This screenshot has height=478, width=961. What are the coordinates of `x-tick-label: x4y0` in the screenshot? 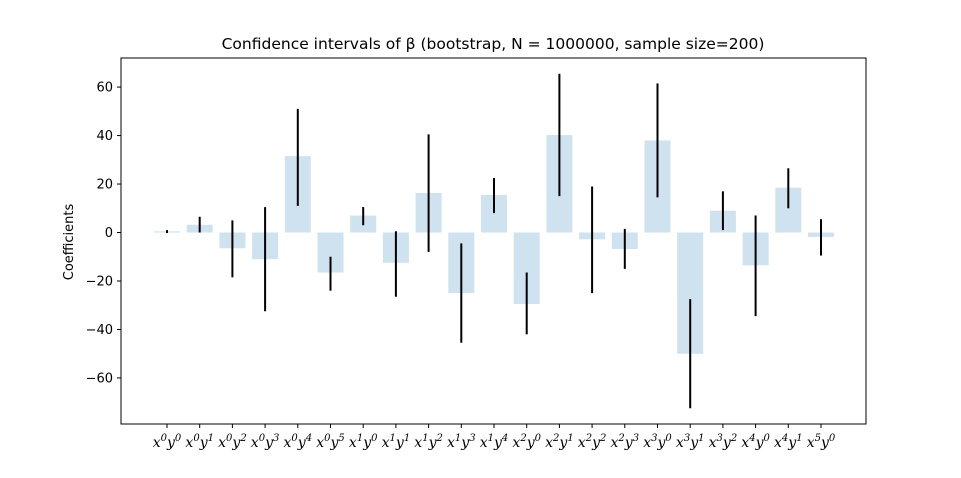 It's located at (755, 442).